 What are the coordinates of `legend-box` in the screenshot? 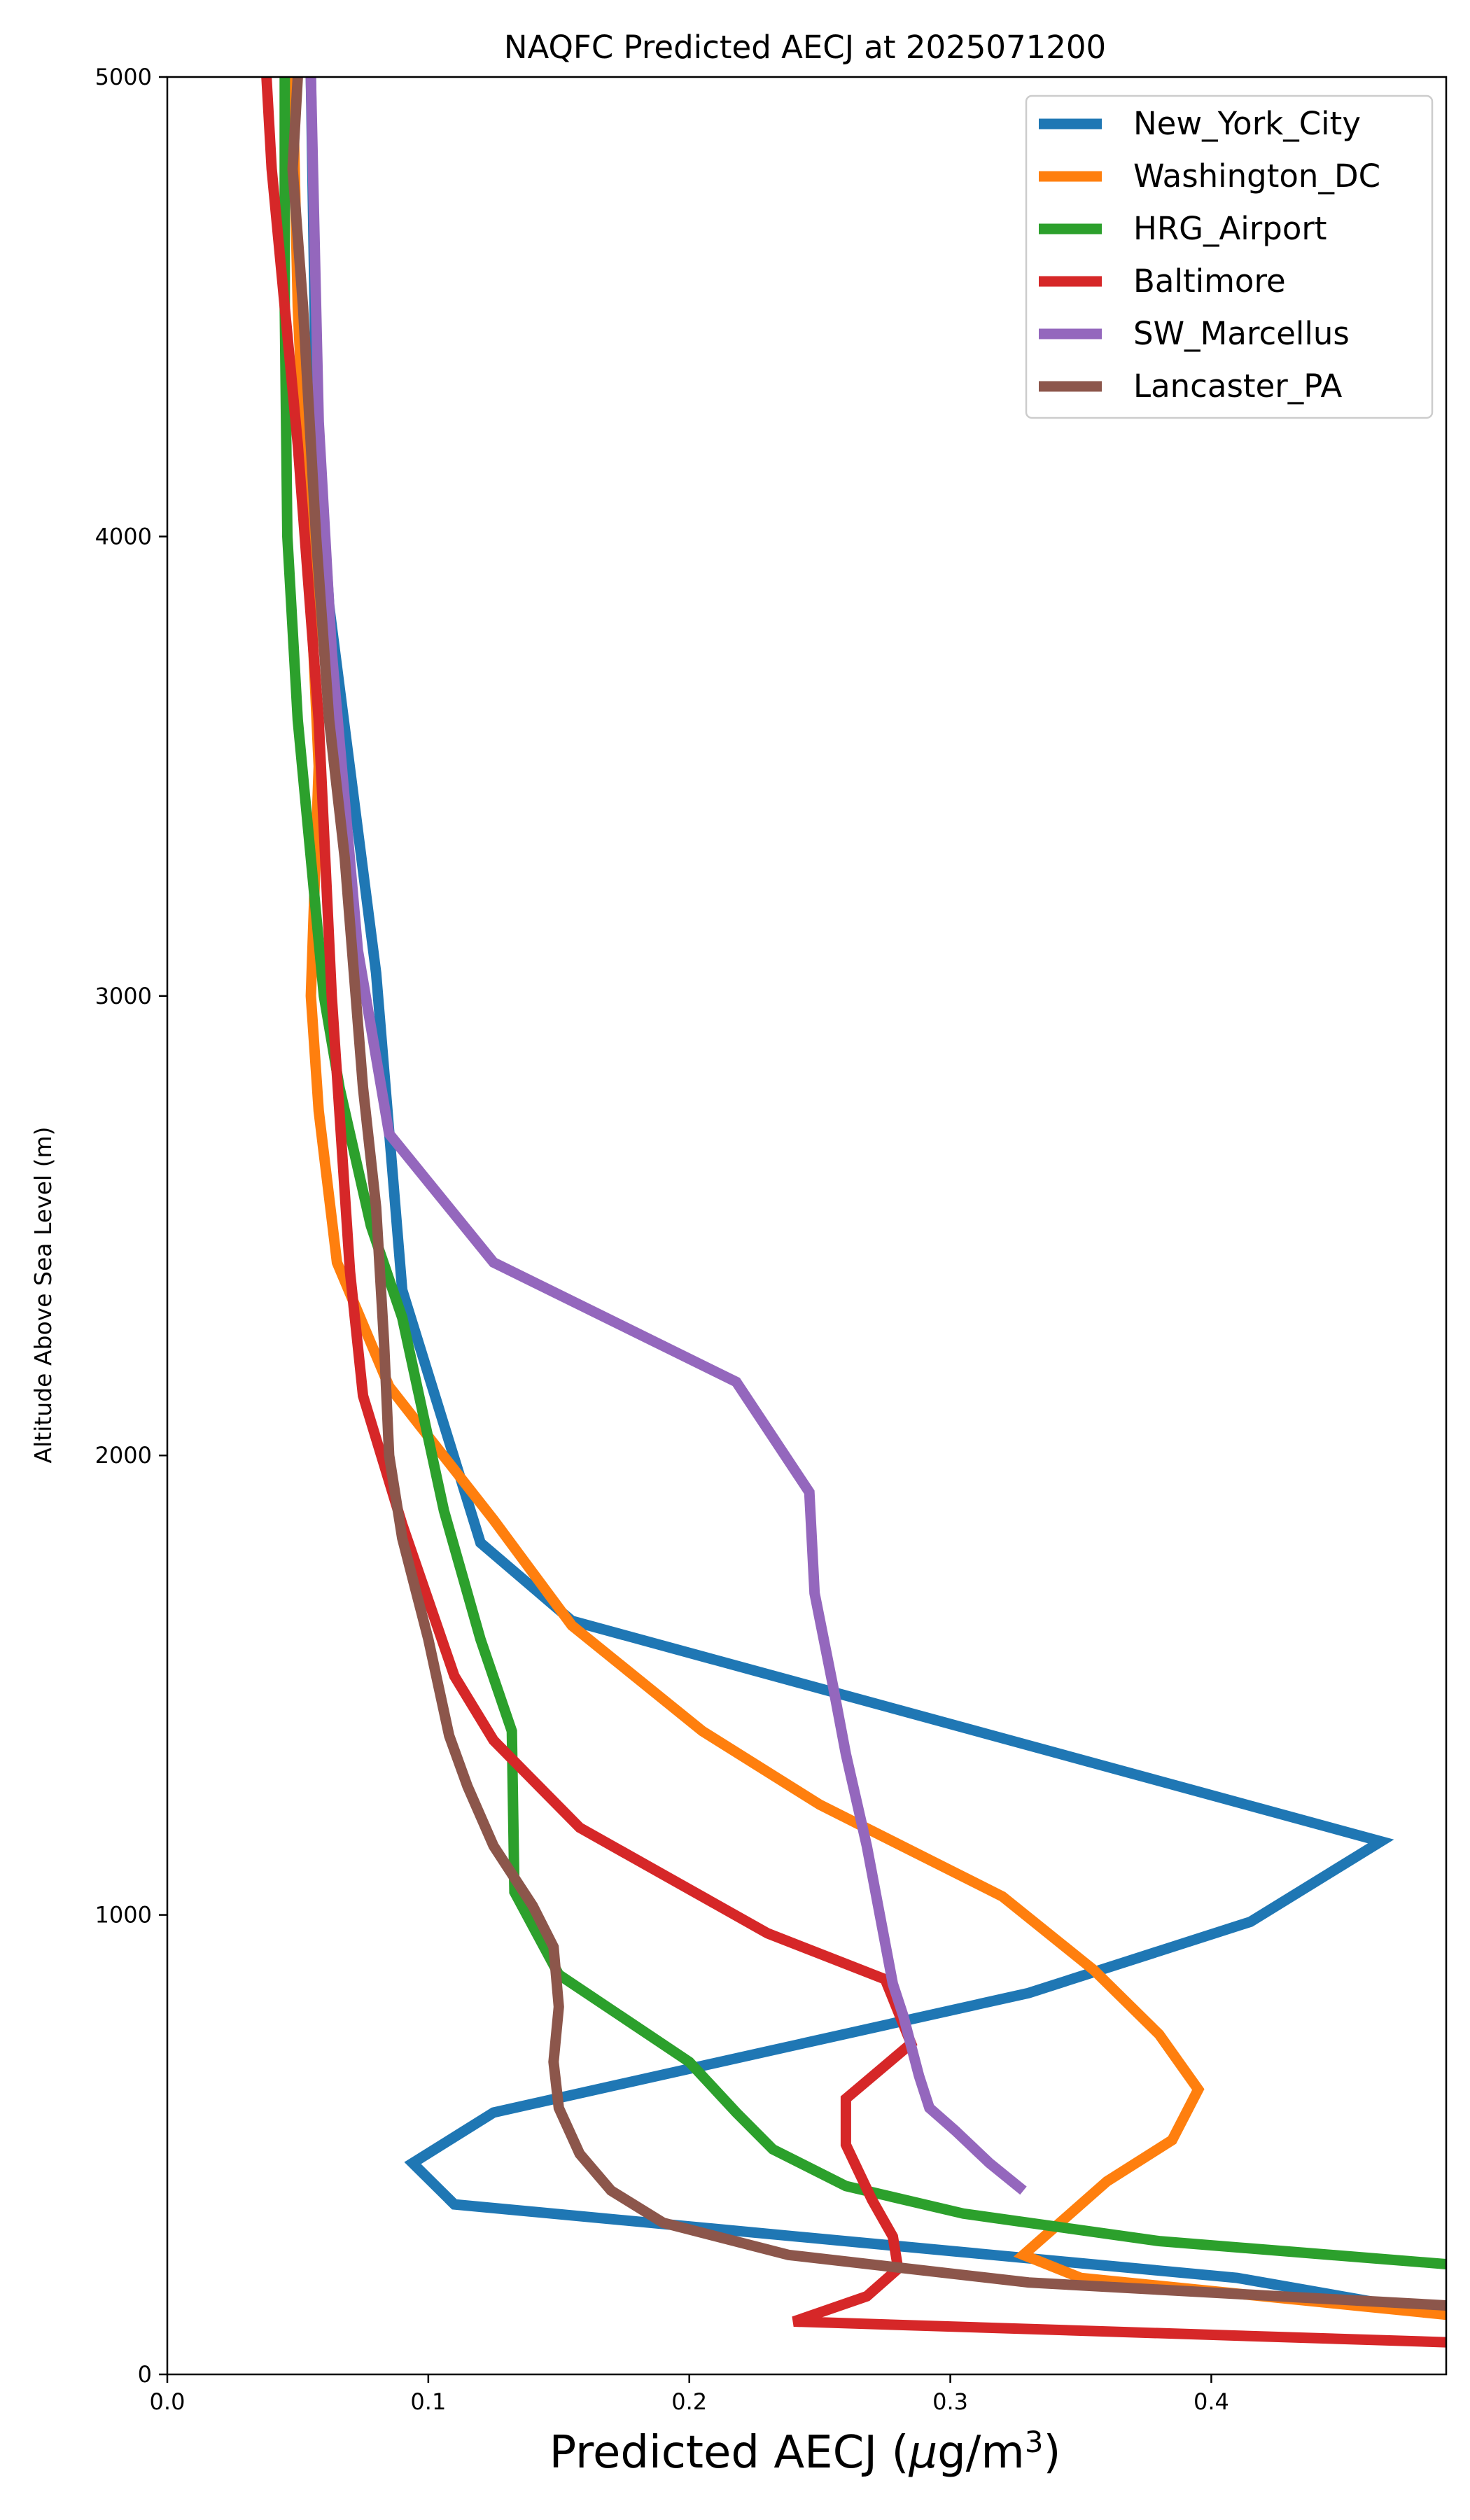 It's located at (1229, 256).